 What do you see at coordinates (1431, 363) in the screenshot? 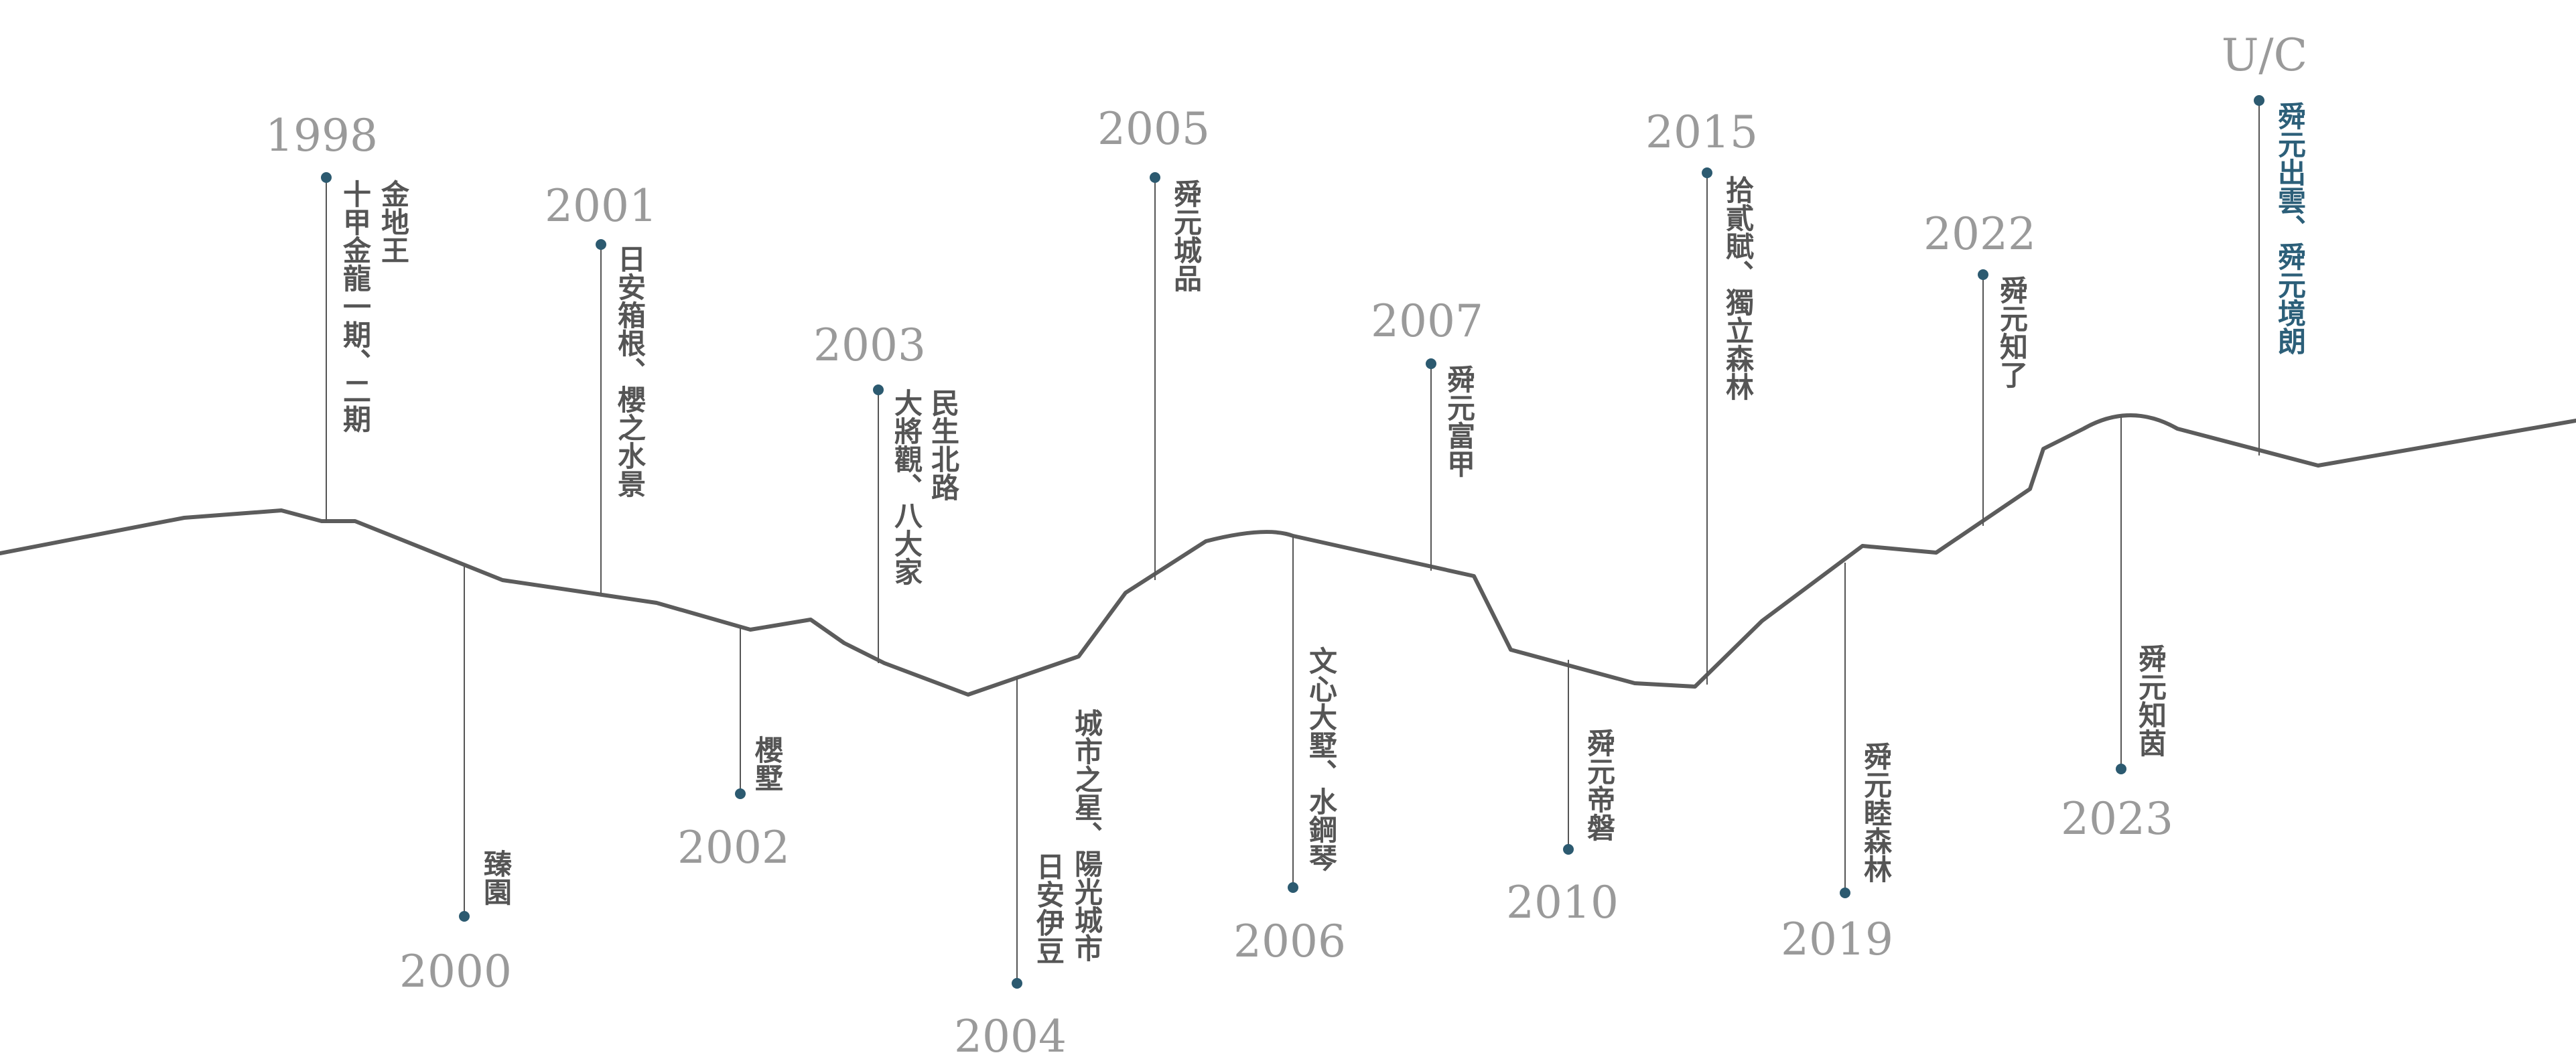
I see `marker-2007` at bounding box center [1431, 363].